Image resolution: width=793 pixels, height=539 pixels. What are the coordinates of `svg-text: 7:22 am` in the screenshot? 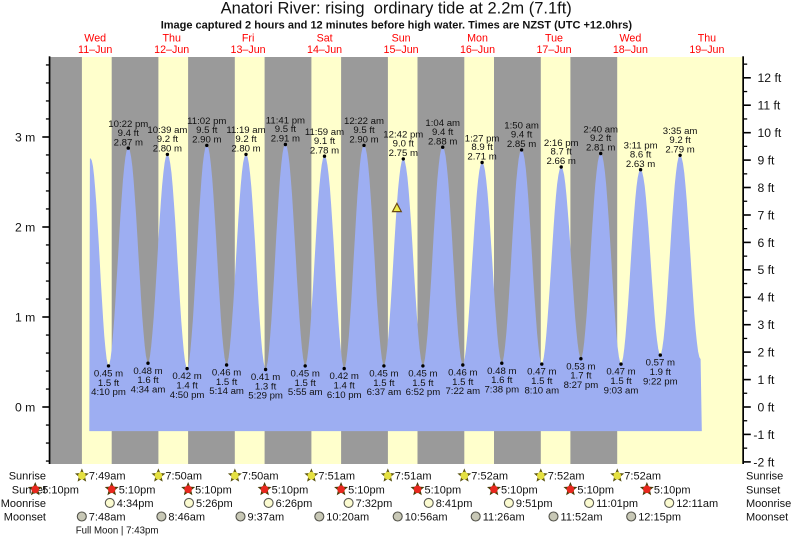 It's located at (462, 391).